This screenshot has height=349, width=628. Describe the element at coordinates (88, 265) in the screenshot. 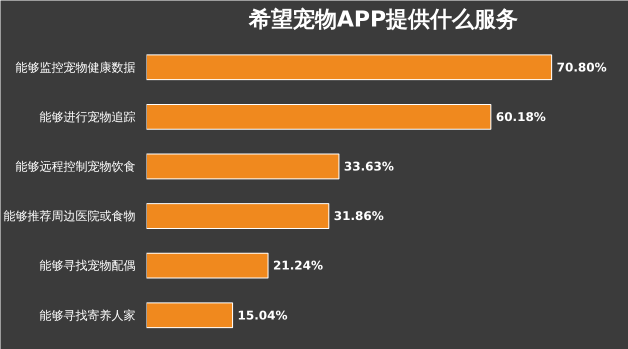

I see `y-tick-label: 能够寻找宠物配偶` at that location.